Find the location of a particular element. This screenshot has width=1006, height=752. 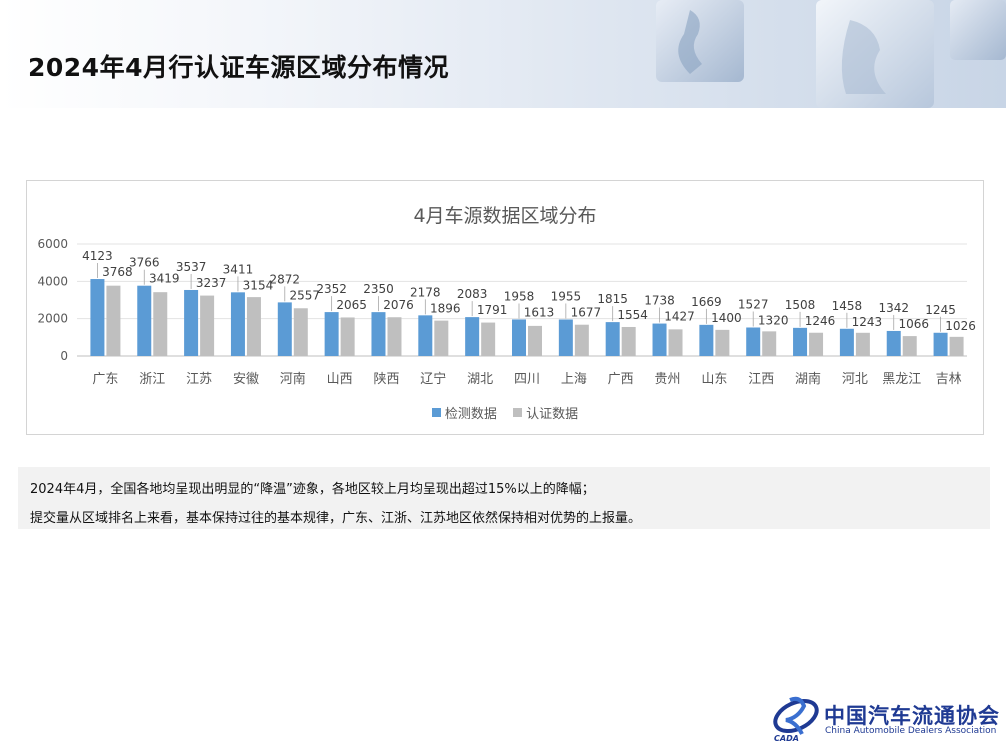

x-tick-label: 湖北 is located at coordinates (480, 379).